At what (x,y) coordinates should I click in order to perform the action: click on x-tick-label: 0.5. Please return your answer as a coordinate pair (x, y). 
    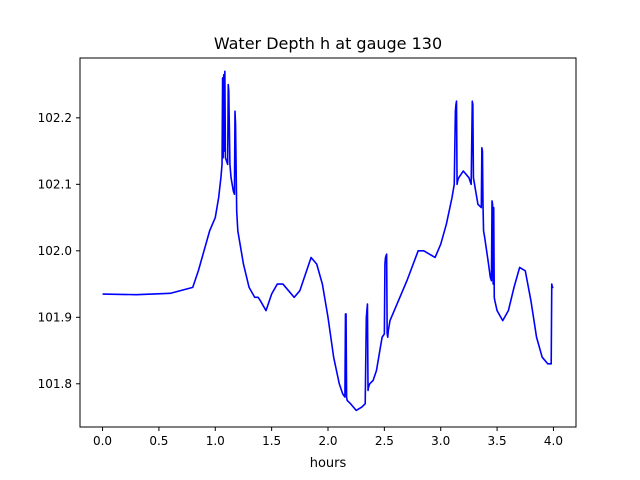
    Looking at the image, I should click on (158, 441).